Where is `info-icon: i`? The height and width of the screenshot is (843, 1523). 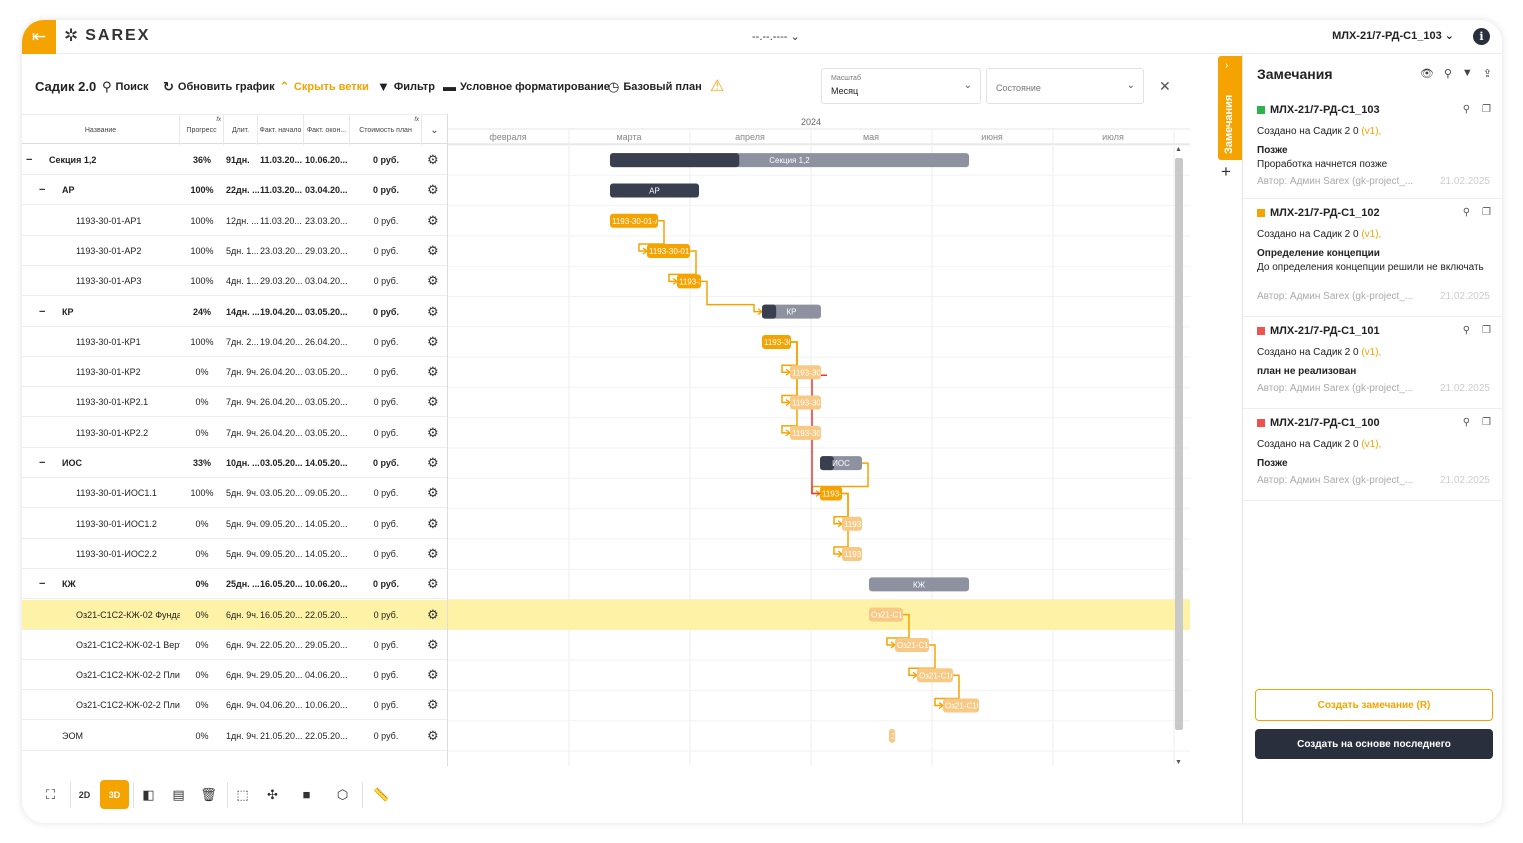 info-icon: i is located at coordinates (1481, 36).